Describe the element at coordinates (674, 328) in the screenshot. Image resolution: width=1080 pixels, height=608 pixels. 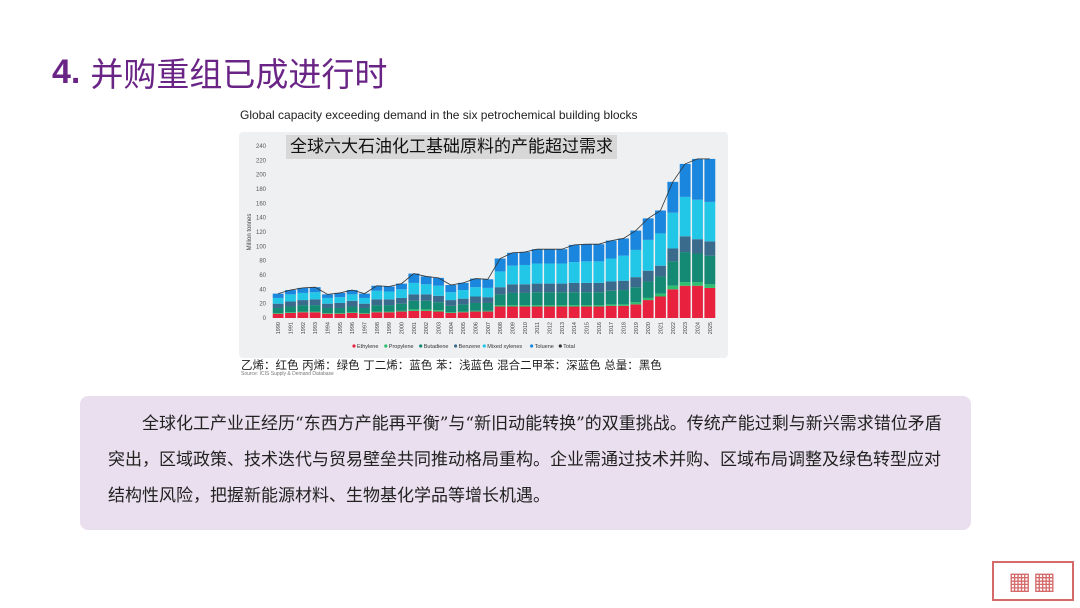
I see `x-tick-label: 2022` at that location.